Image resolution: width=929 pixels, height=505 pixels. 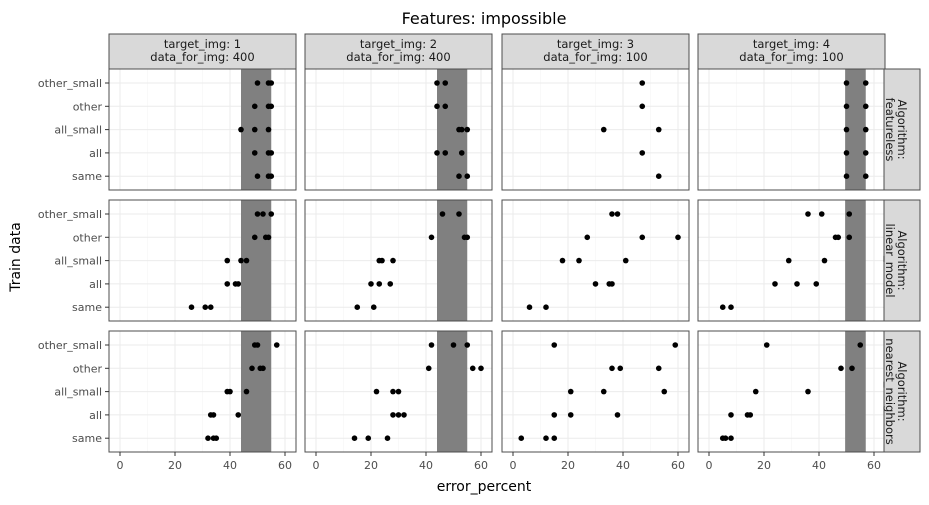 What do you see at coordinates (791, 57) in the screenshot?
I see `column-strip-label: data_for_img: 100` at bounding box center [791, 57].